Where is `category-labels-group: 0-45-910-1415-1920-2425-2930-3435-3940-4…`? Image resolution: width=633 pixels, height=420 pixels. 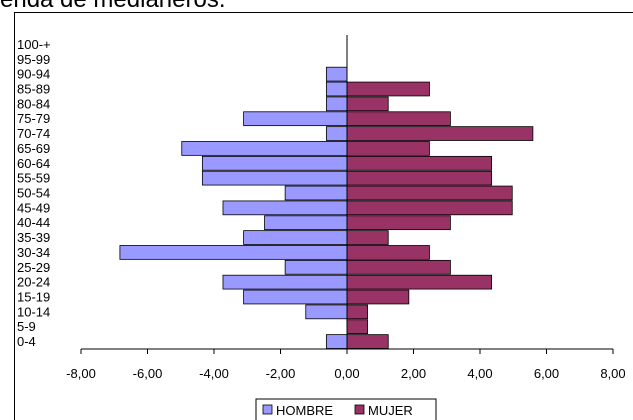 category-labels-group: 0-45-910-1415-1920-2425-2930-3435-3940-4… is located at coordinates (34, 193).